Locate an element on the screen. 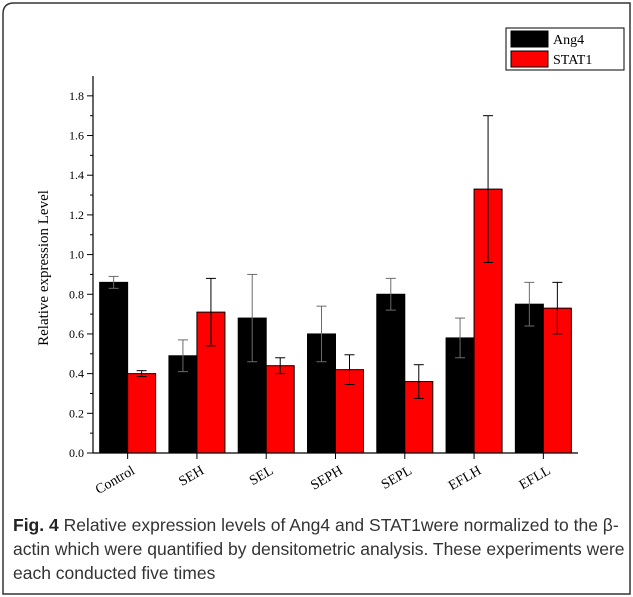 This screenshot has height=597, width=633. y-tick-label: 0.2 is located at coordinates (76, 413).